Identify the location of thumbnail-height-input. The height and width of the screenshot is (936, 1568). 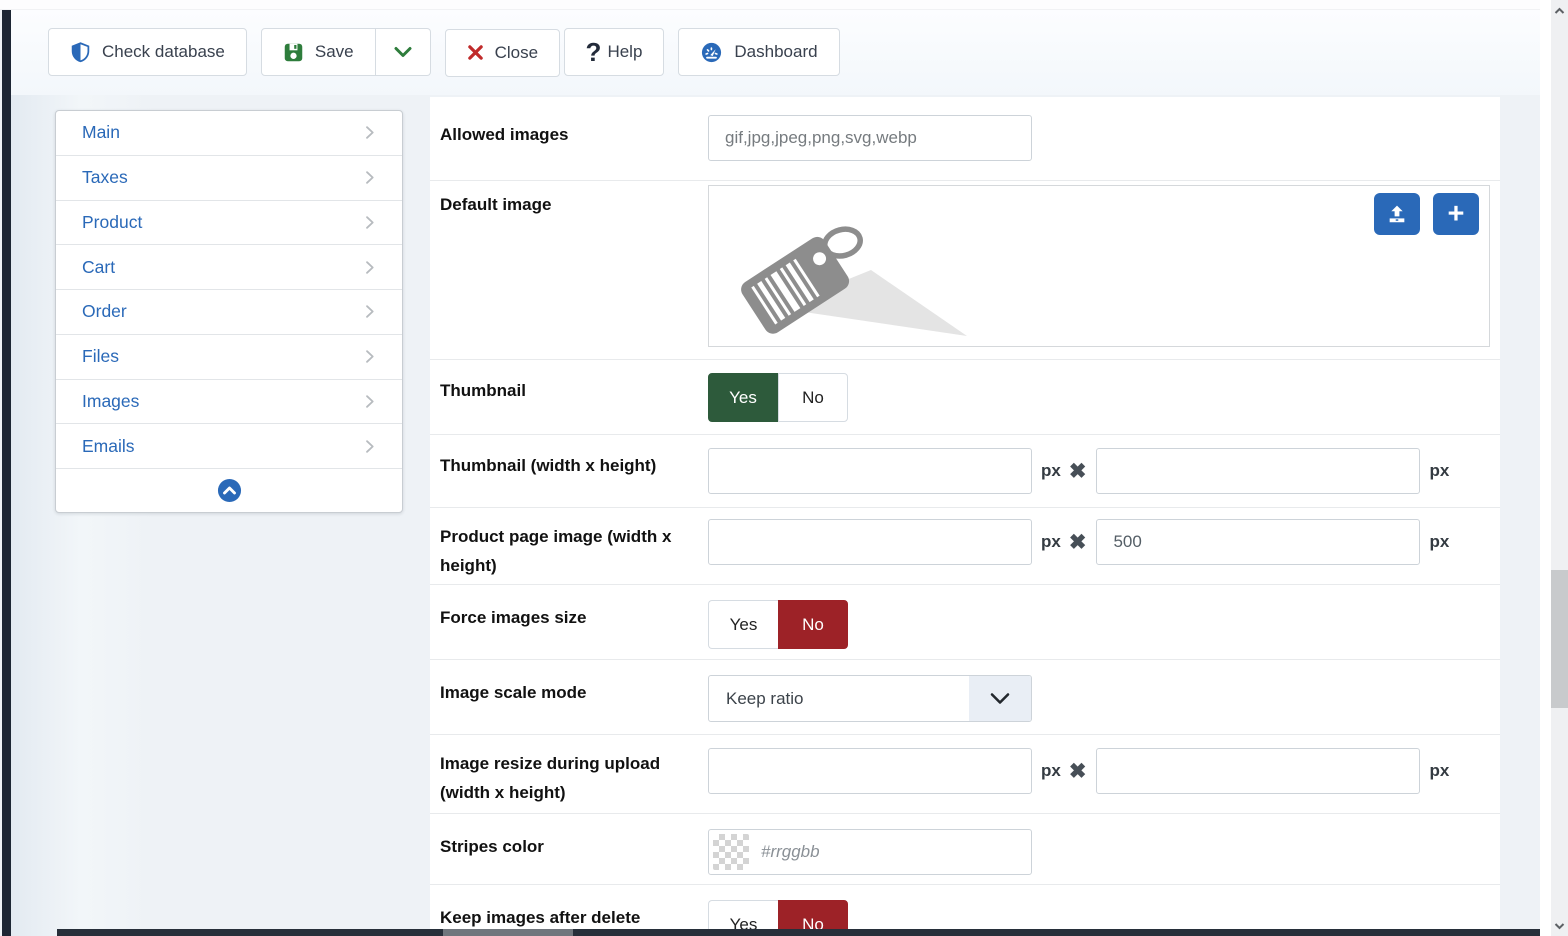
(1258, 471).